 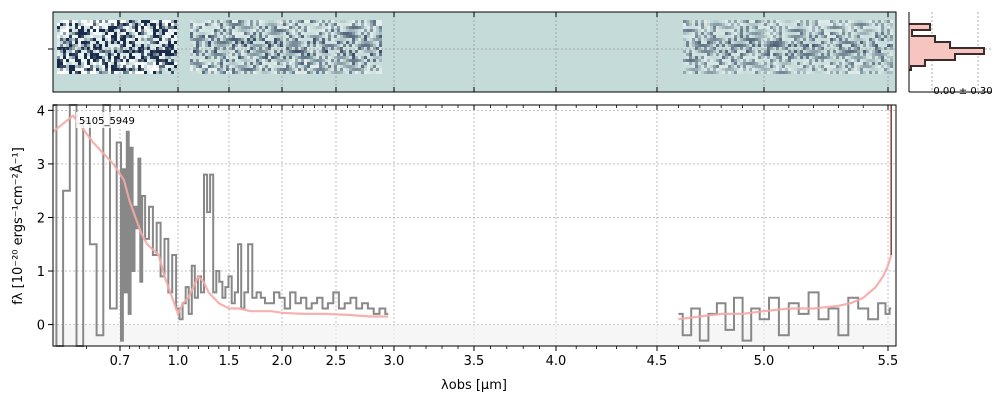 What do you see at coordinates (474, 385) in the screenshot?
I see `x-axis-label: λobs [μm]` at bounding box center [474, 385].